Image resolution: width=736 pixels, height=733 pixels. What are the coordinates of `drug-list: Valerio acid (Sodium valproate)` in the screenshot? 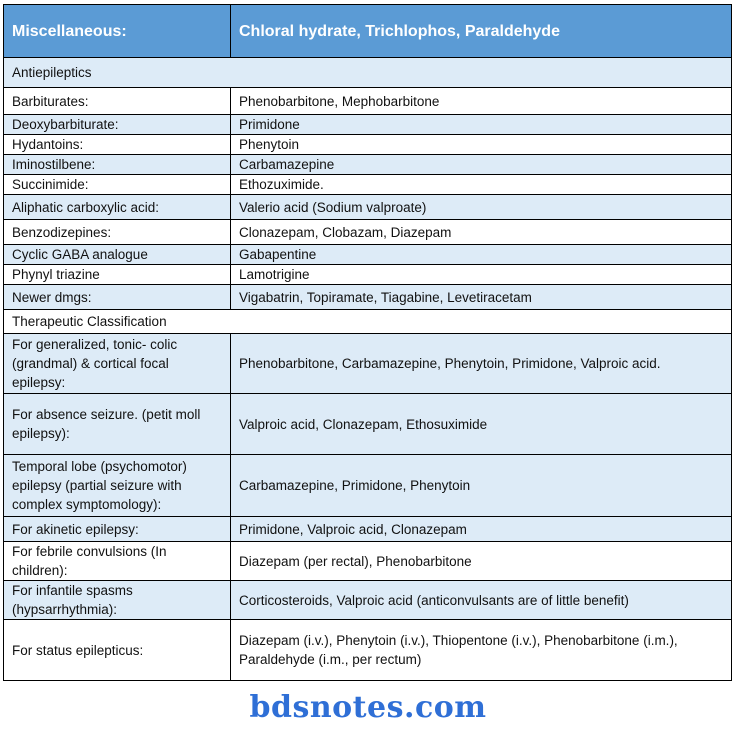 It's located at (481, 207).